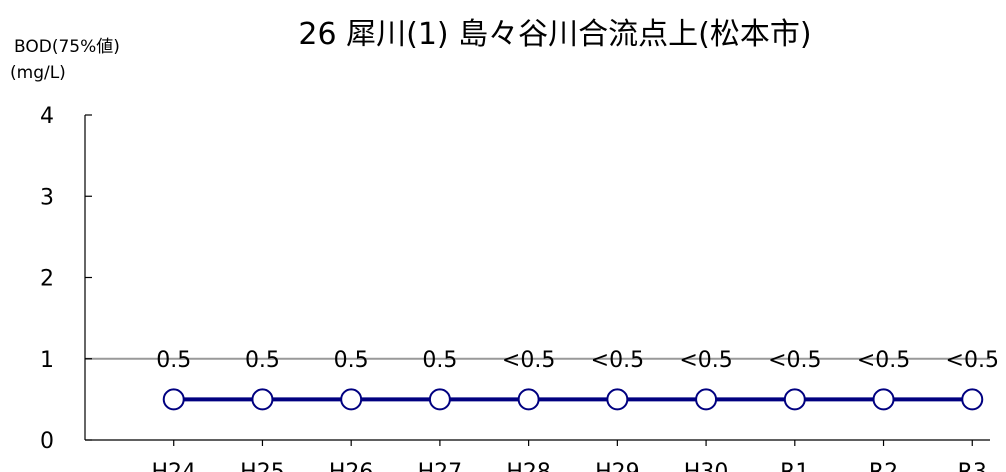  What do you see at coordinates (617, 466) in the screenshot?
I see `x-tick-label: H29` at bounding box center [617, 466].